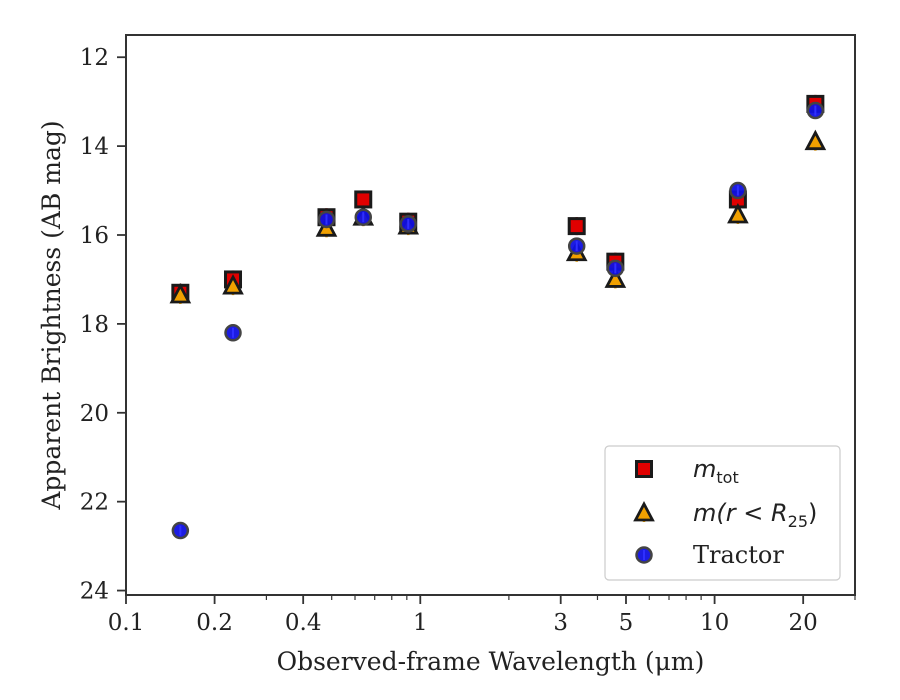 This screenshot has width=900, height=700. What do you see at coordinates (714, 623) in the screenshot?
I see `x-tick-label: 10` at bounding box center [714, 623].